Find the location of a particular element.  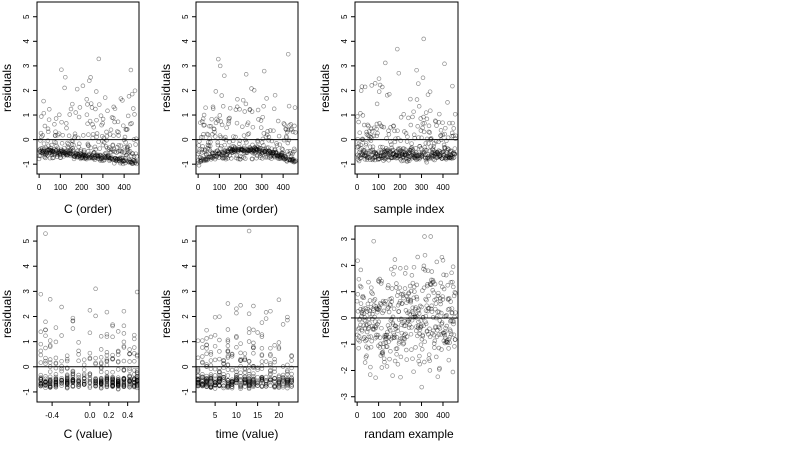

y-tick-label: 2 is located at coordinates (26, 316).